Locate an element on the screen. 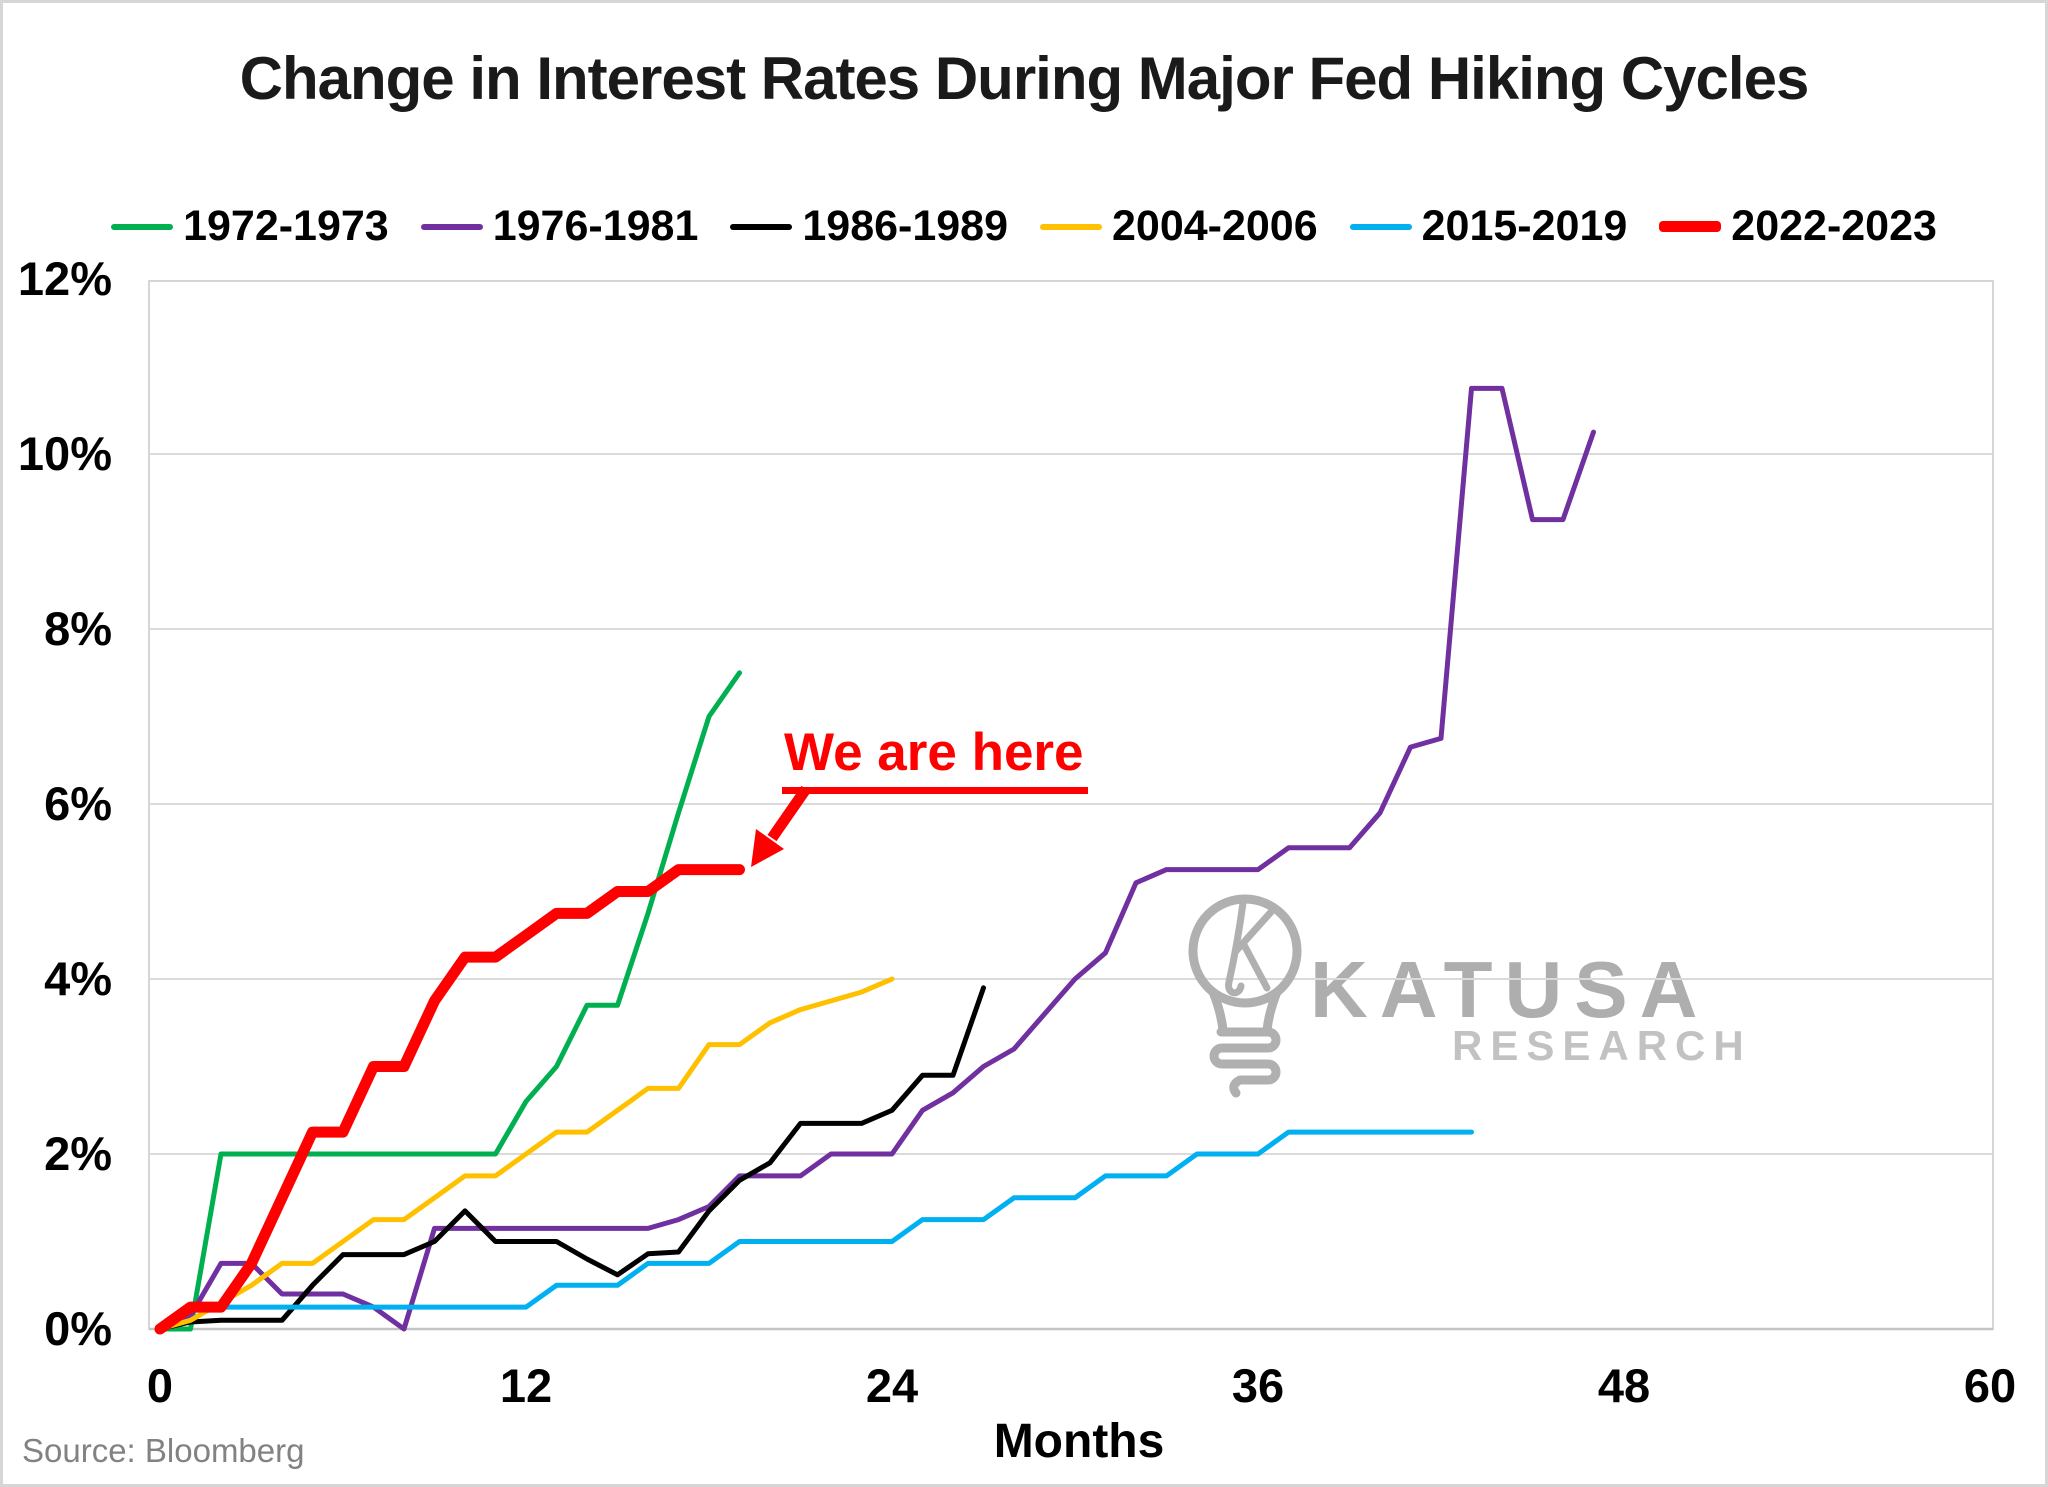 The width and height of the screenshot is (2048, 1487). x-tick-label: 60 is located at coordinates (1990, 1385).